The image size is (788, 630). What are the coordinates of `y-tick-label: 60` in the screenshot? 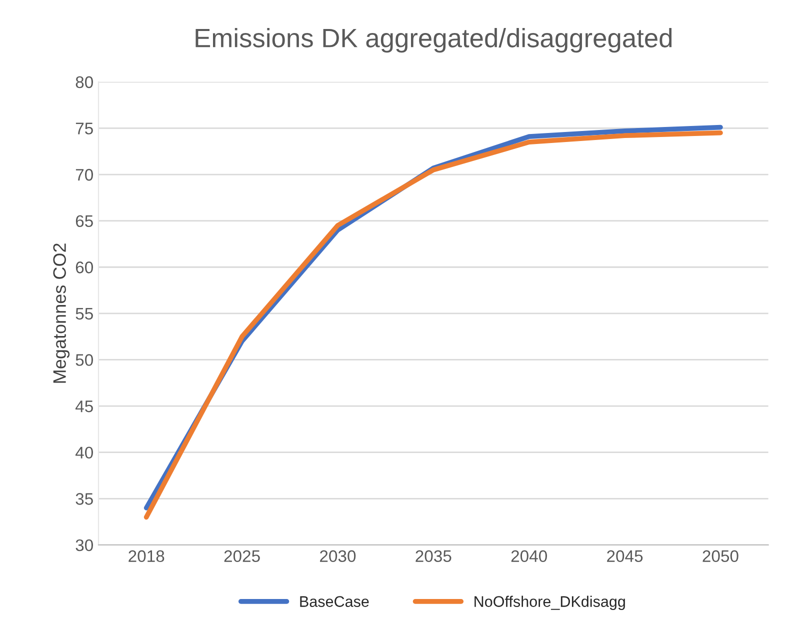 It's located at (84, 268).